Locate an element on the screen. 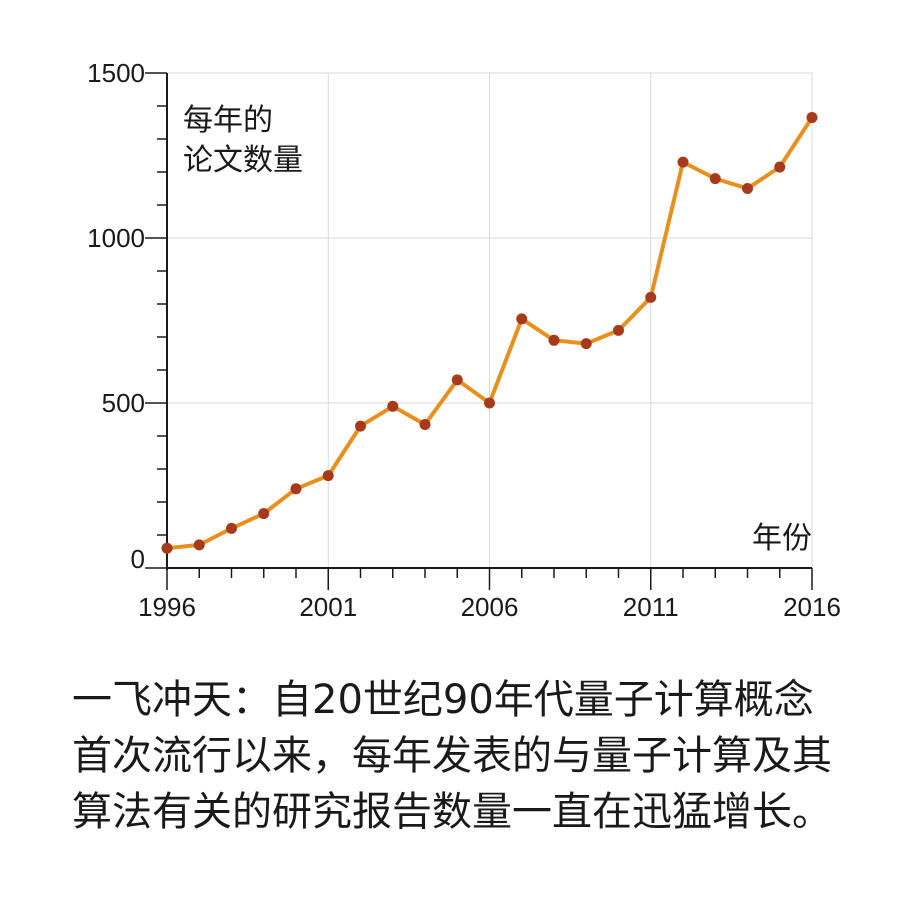  y-tick-label: 500 is located at coordinates (123, 403).